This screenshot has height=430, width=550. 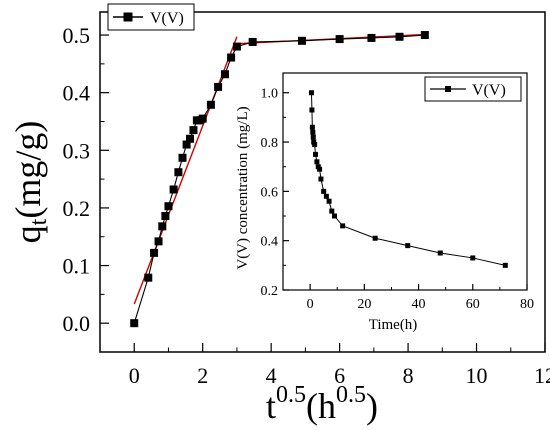 What do you see at coordinates (270, 94) in the screenshot?
I see `inset-y-tick-label: 1.0` at bounding box center [270, 94].